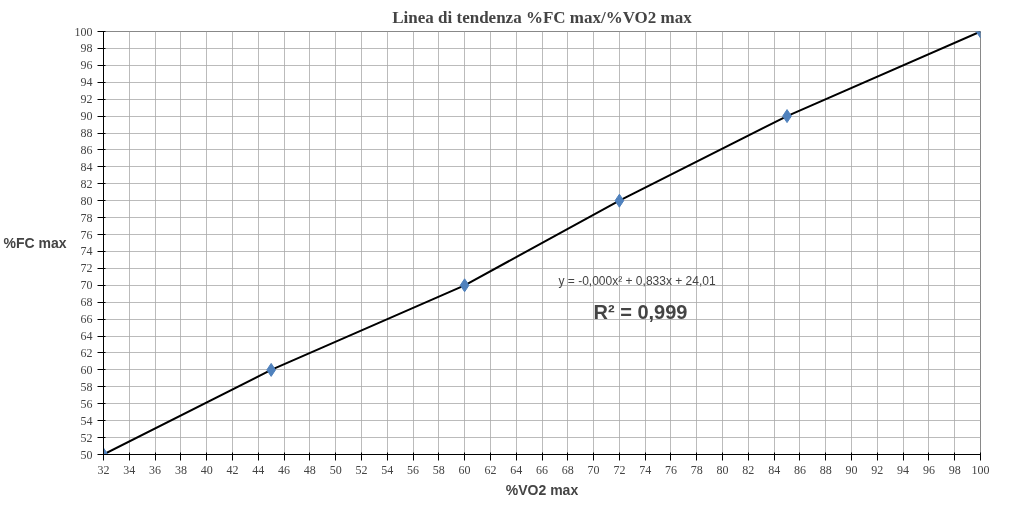 The image size is (1024, 506). What do you see at coordinates (206, 469) in the screenshot?
I see `x-tick-label: 40` at bounding box center [206, 469].